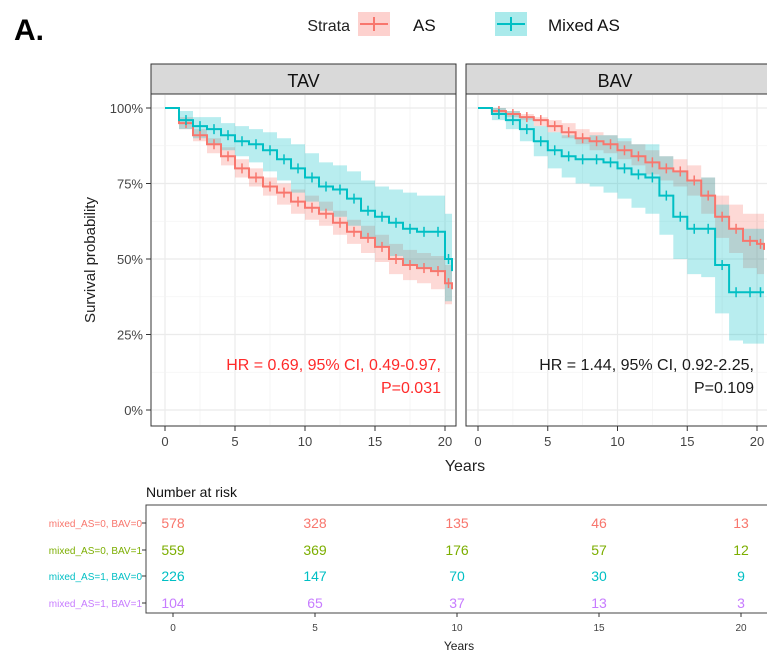 The image size is (767, 654). What do you see at coordinates (315, 550) in the screenshot?
I see `risk-count: 369` at bounding box center [315, 550].